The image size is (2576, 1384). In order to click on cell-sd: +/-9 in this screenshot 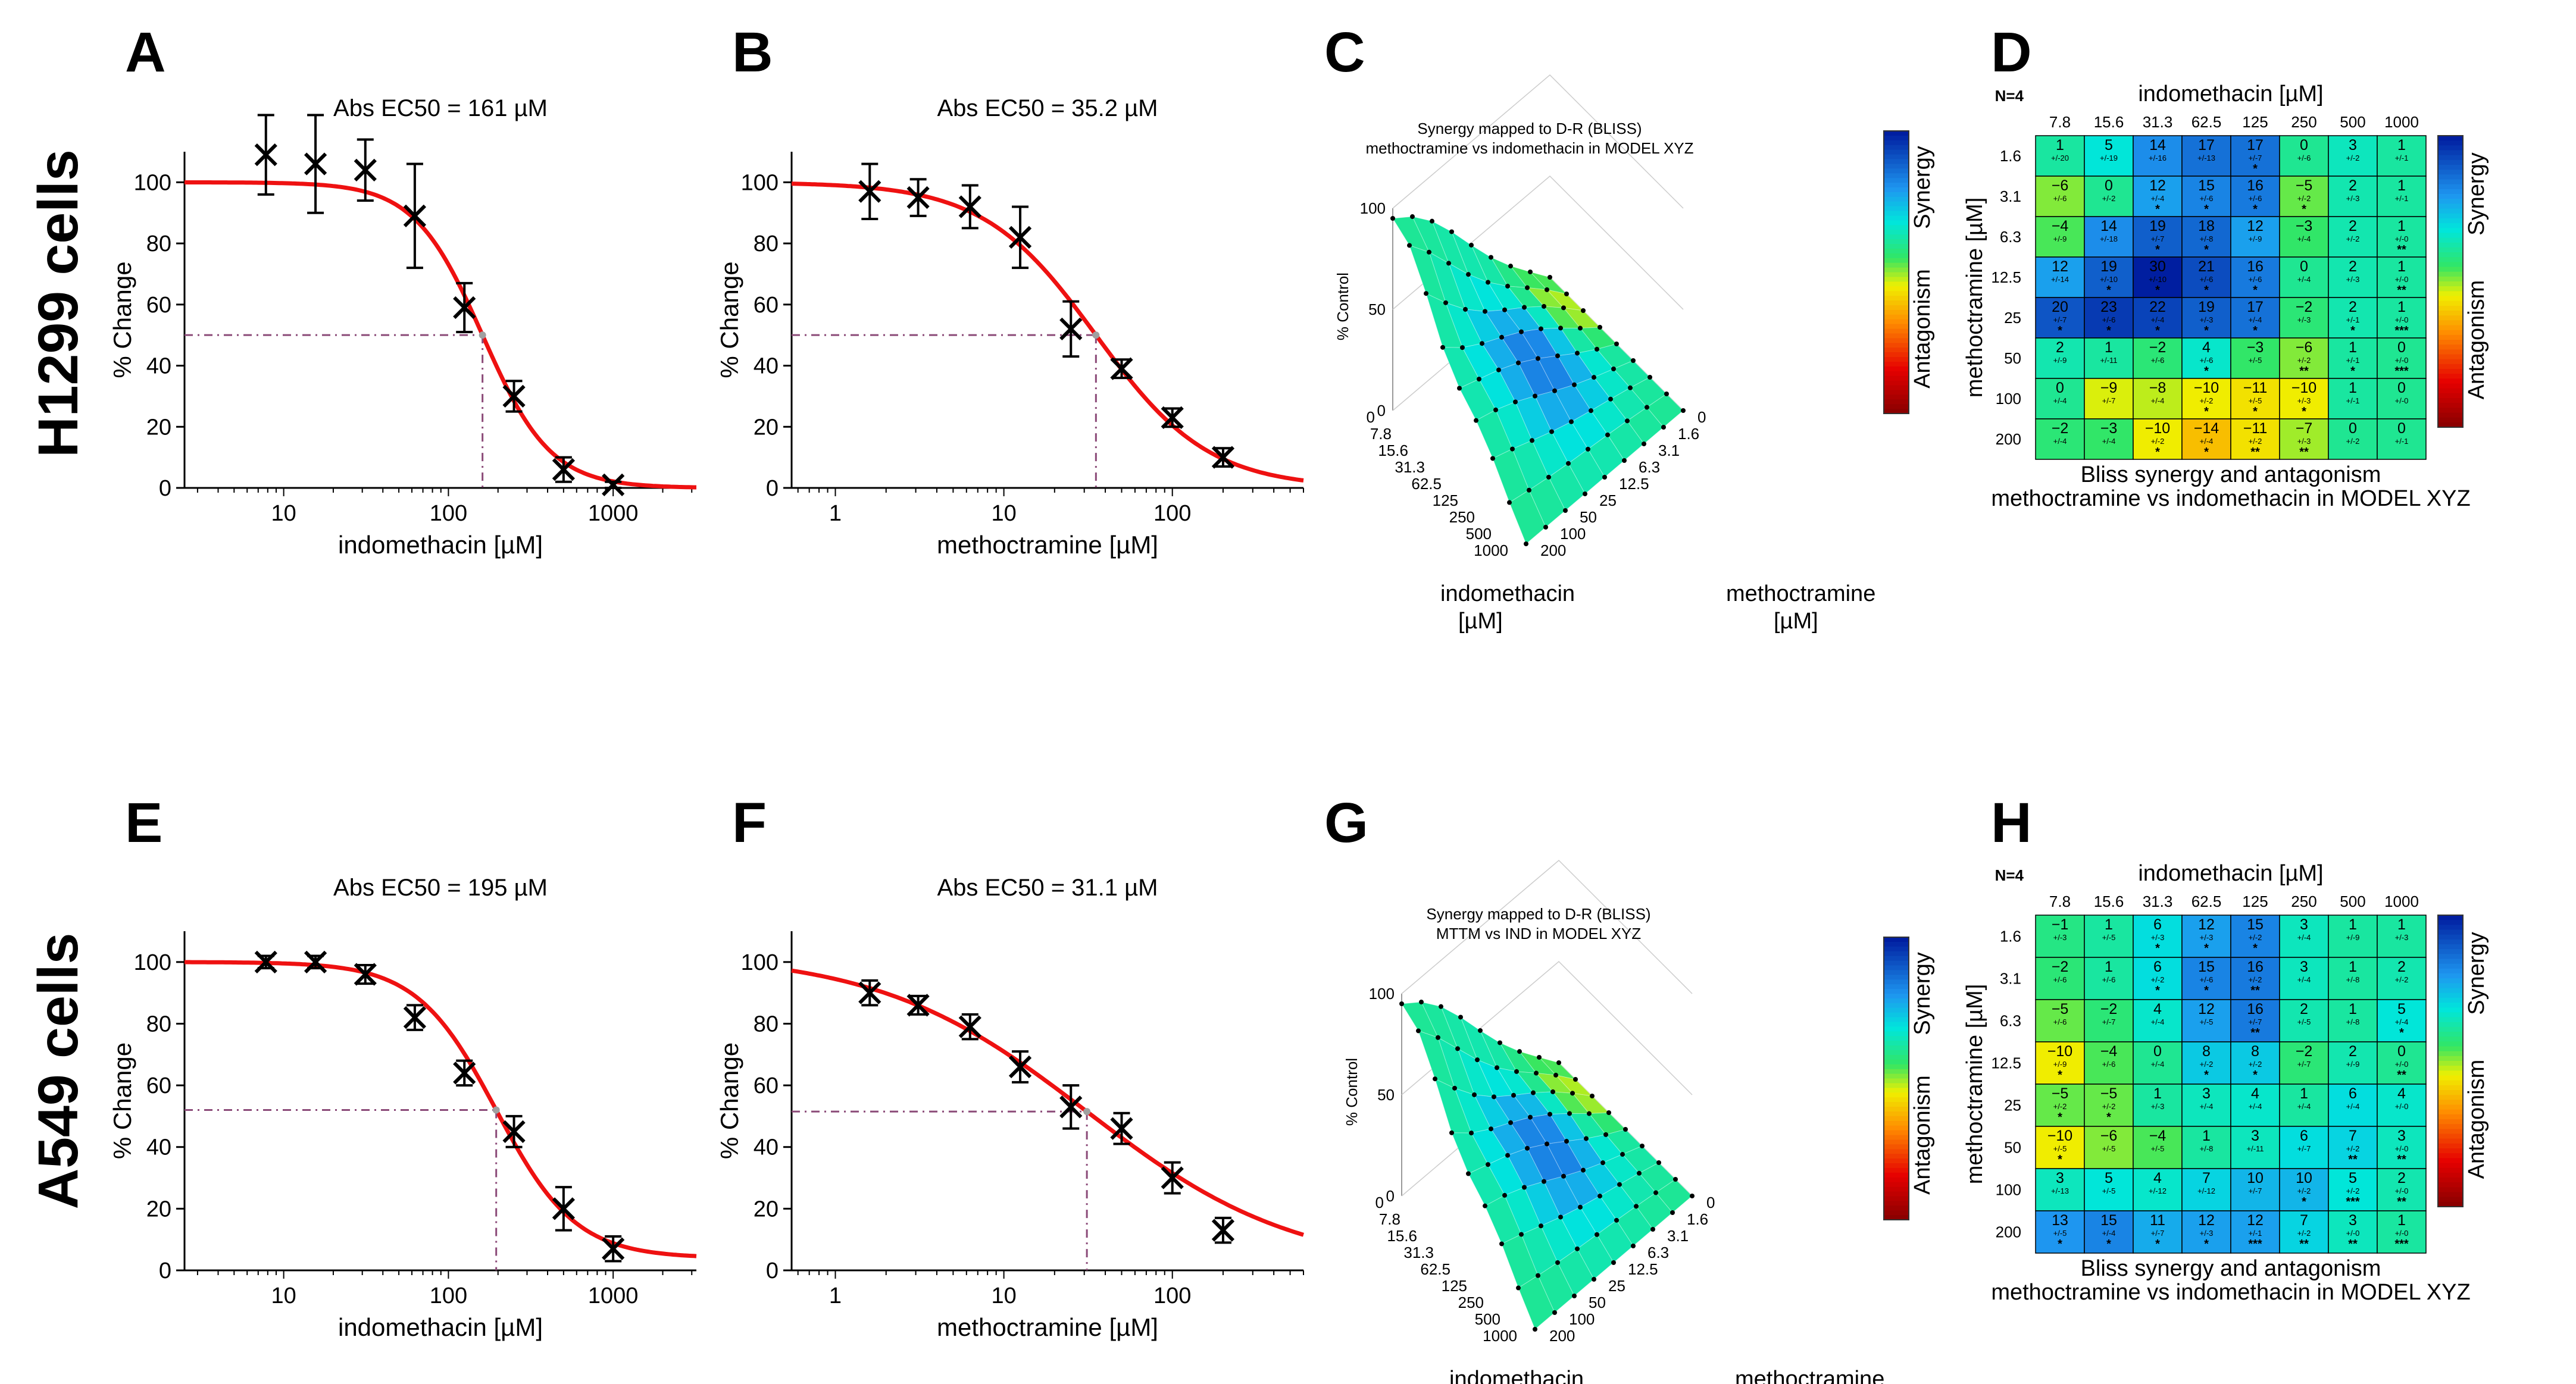, I will do `click(2060, 361)`.